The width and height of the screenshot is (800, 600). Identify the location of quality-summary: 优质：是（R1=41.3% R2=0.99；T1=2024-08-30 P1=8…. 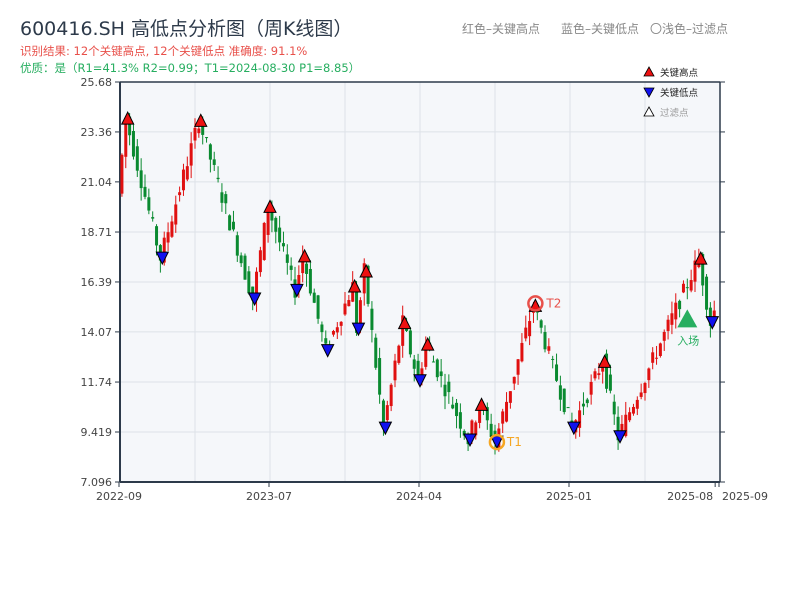
(190, 68).